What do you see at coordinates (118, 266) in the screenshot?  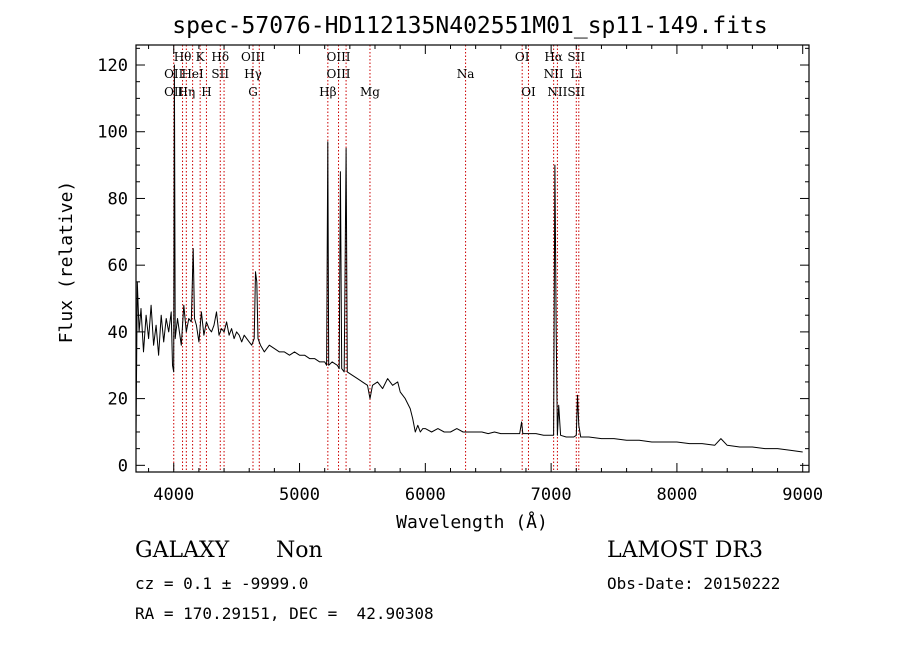 I see `y-tick-label: 60` at bounding box center [118, 266].